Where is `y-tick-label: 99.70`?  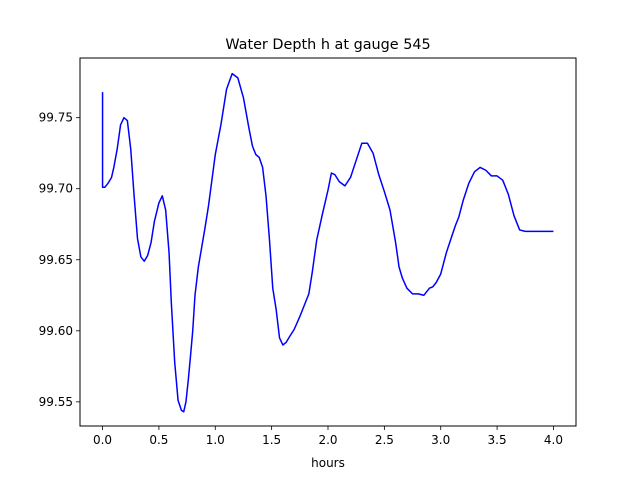
y-tick-label: 99.70 is located at coordinates (56, 189).